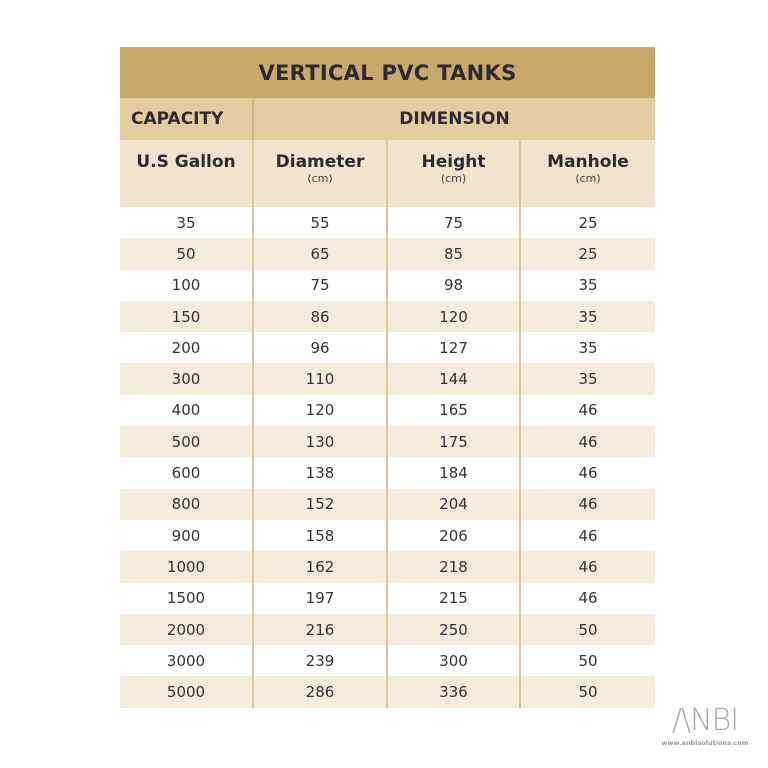 Image resolution: width=768 pixels, height=768 pixels. I want to click on table-cell: 800, so click(187, 504).